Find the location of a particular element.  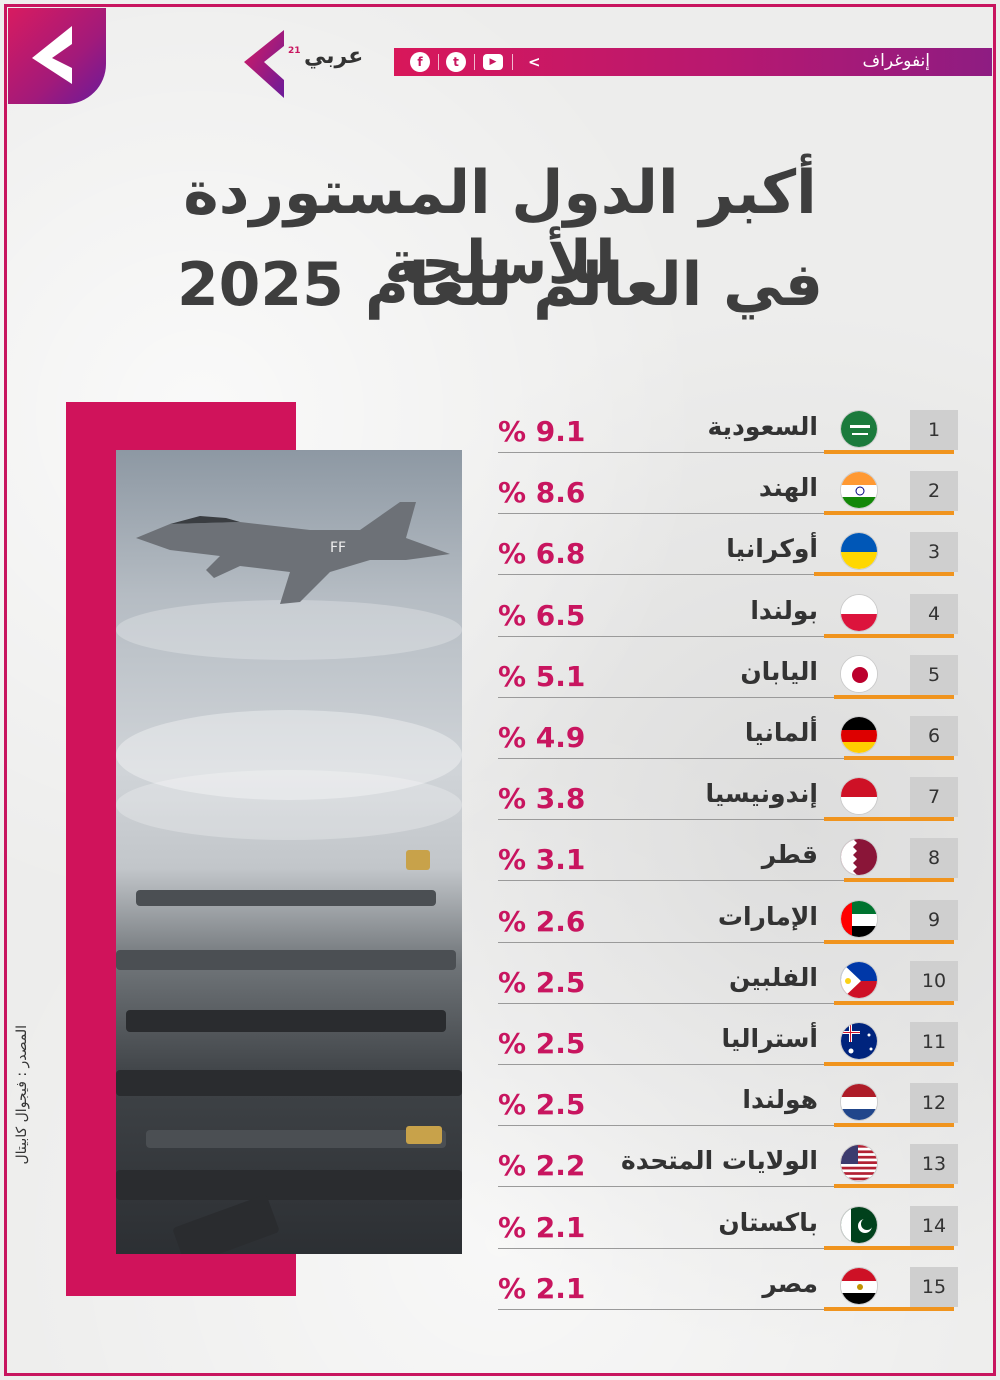

arabi21-corner-logo is located at coordinates (57, 56).